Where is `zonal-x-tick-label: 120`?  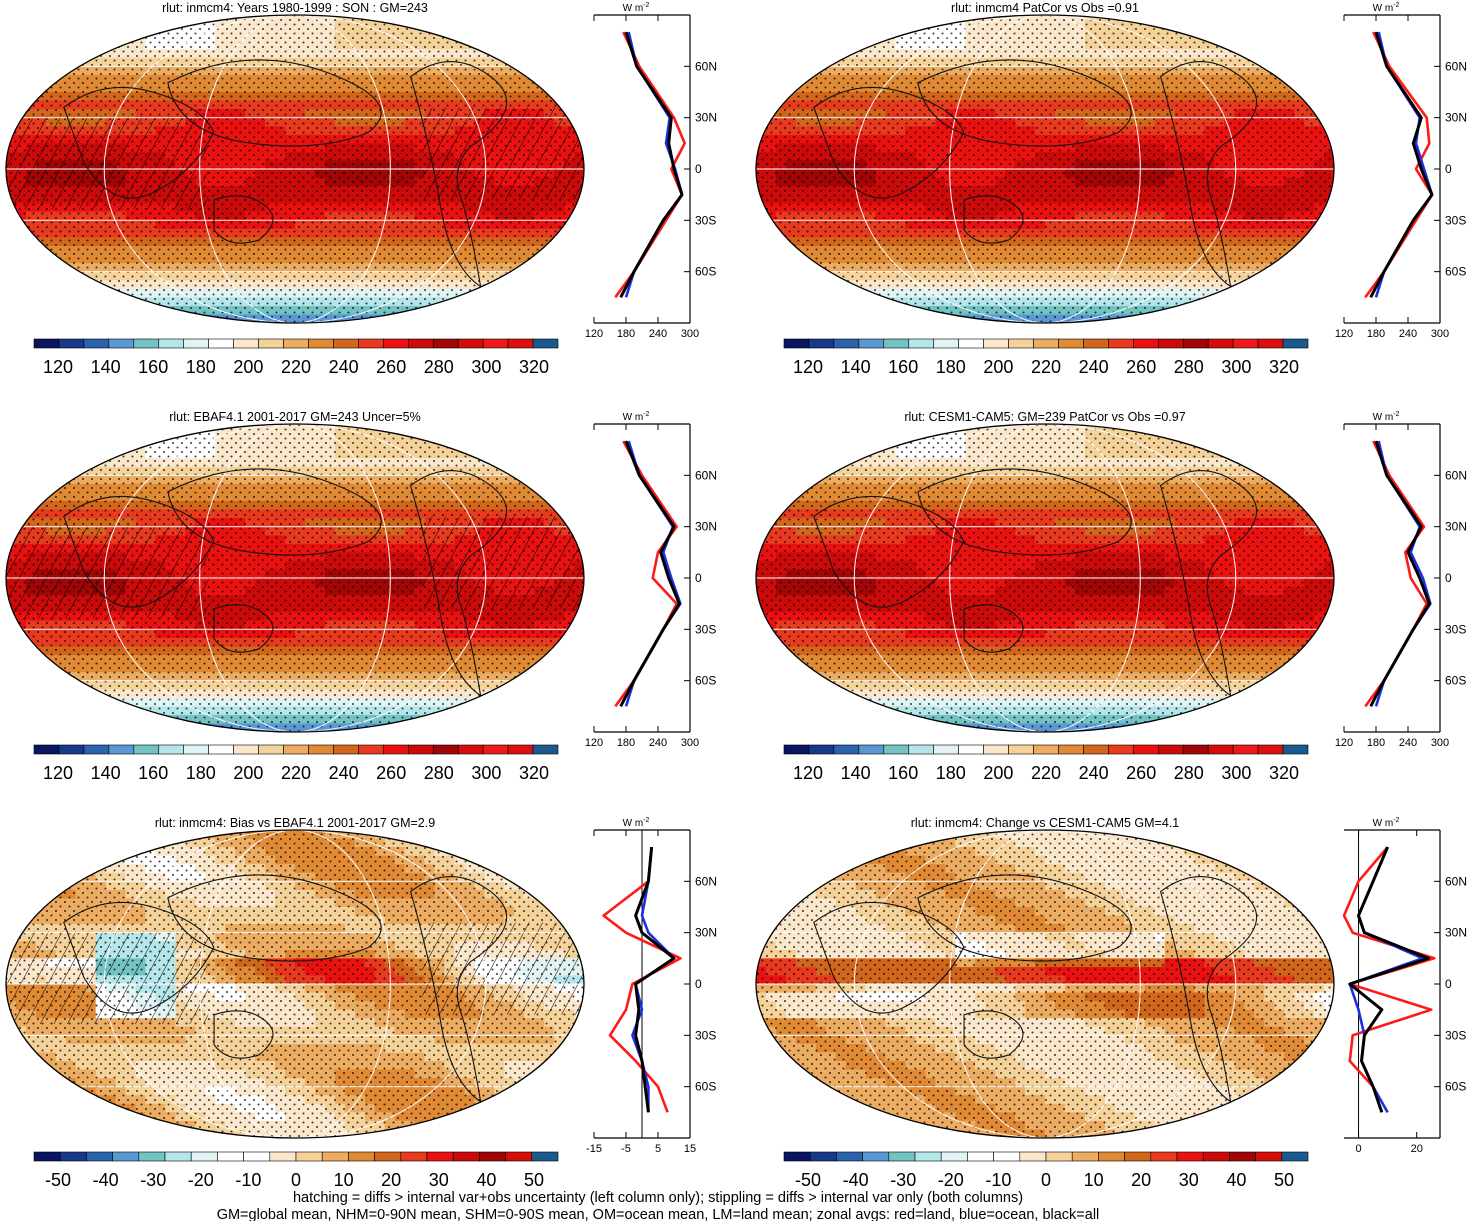
zonal-x-tick-label: 120 is located at coordinates (594, 334).